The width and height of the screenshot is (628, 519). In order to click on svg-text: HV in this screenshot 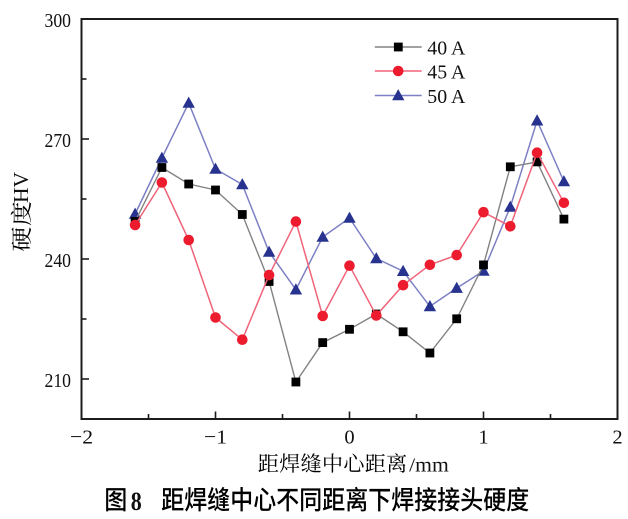, I will do `click(21, 187)`.